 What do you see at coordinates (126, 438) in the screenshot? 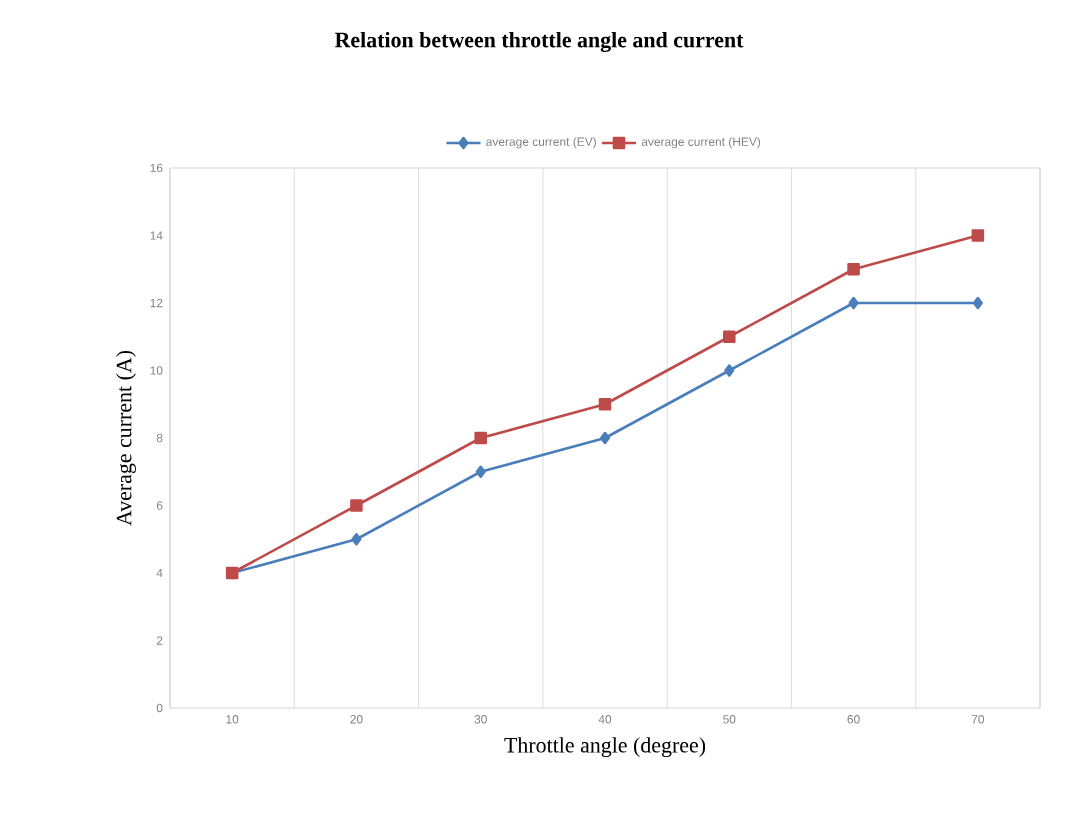
I see `y-axis-title: Average current (A)` at bounding box center [126, 438].